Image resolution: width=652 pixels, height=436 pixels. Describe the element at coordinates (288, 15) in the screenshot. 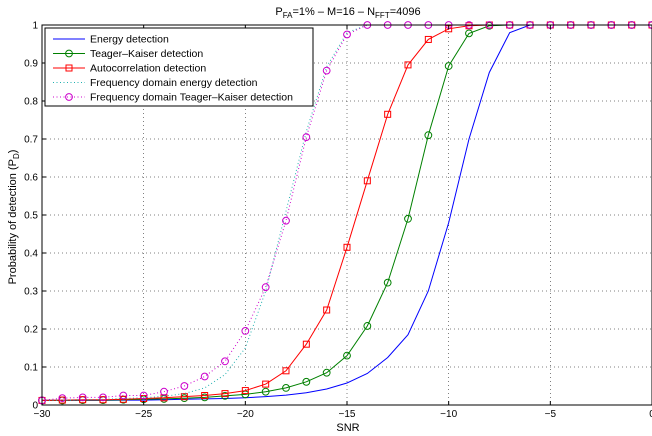

I see `title-fa-sub: FA` at that location.